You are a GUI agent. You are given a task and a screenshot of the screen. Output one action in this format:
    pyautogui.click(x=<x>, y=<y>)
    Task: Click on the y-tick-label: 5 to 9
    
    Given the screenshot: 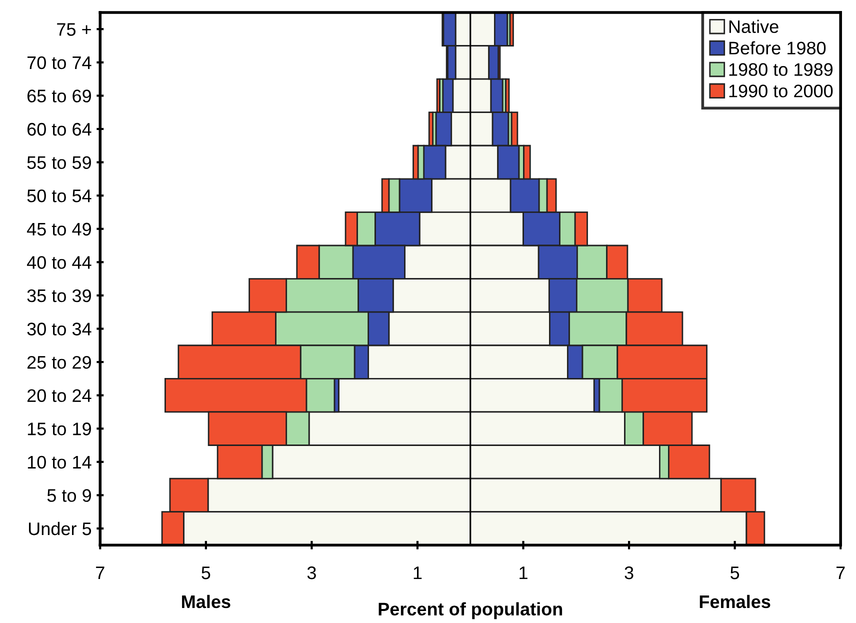 What is the action you would take?
    pyautogui.click(x=69, y=495)
    